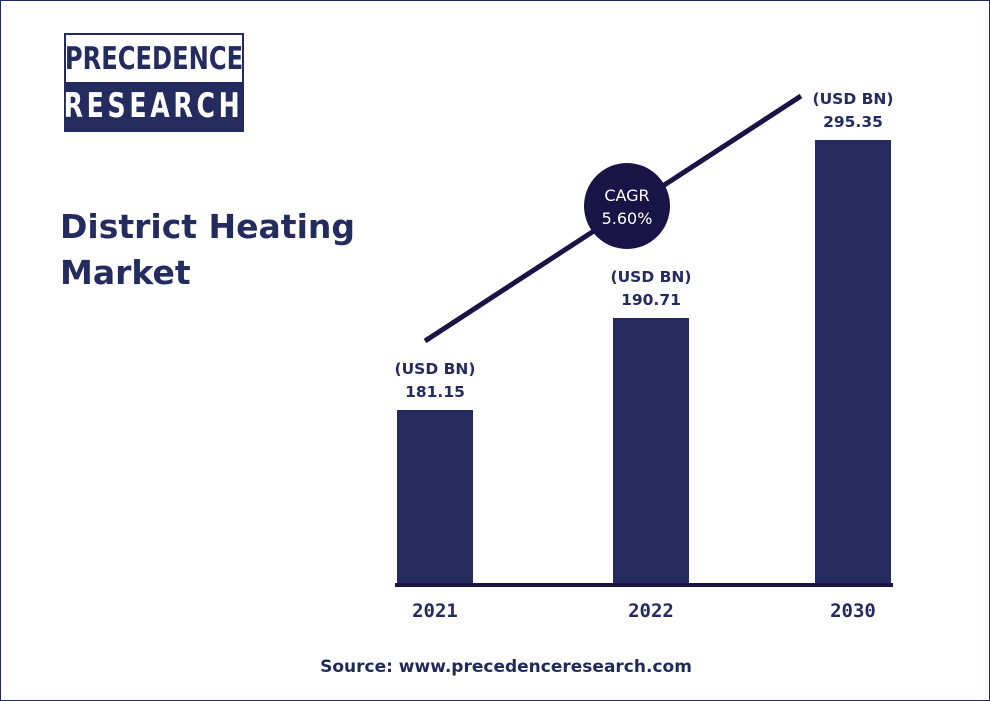  Describe the element at coordinates (651, 300) in the screenshot. I see `bar-value-label: 190.71` at that location.